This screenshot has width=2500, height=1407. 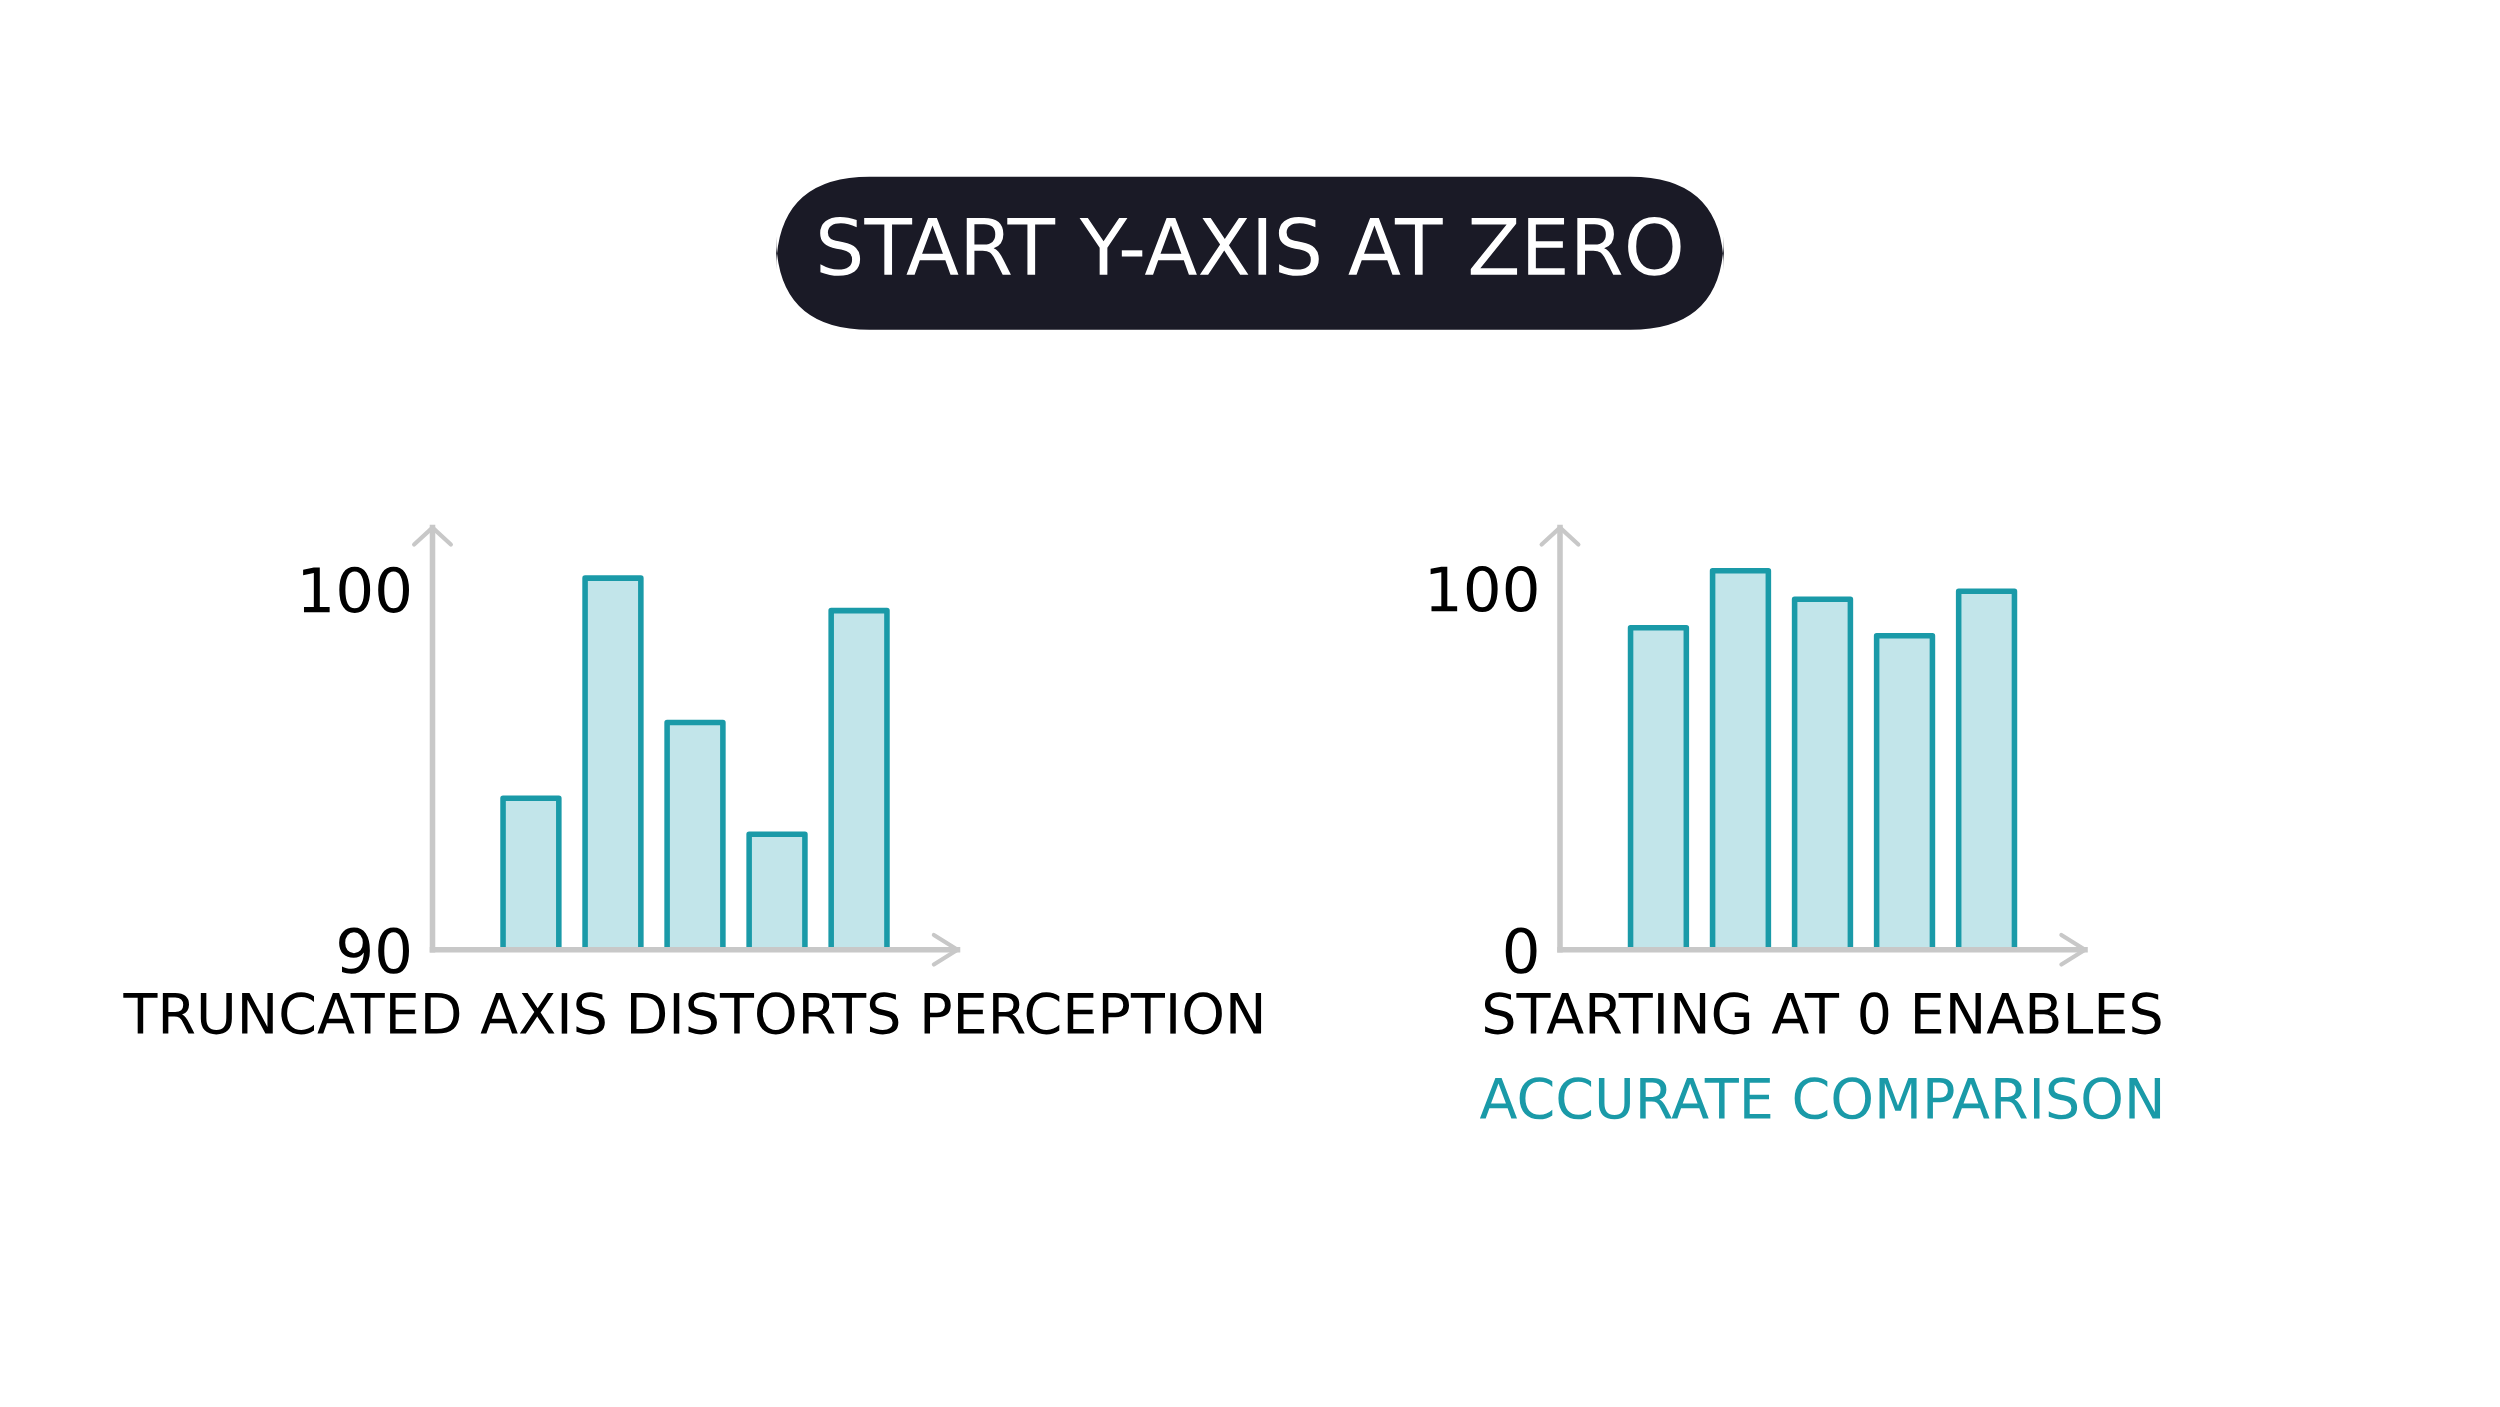 What do you see at coordinates (1820, 1098) in the screenshot?
I see `text: ACCURATE COMPARISON` at bounding box center [1820, 1098].